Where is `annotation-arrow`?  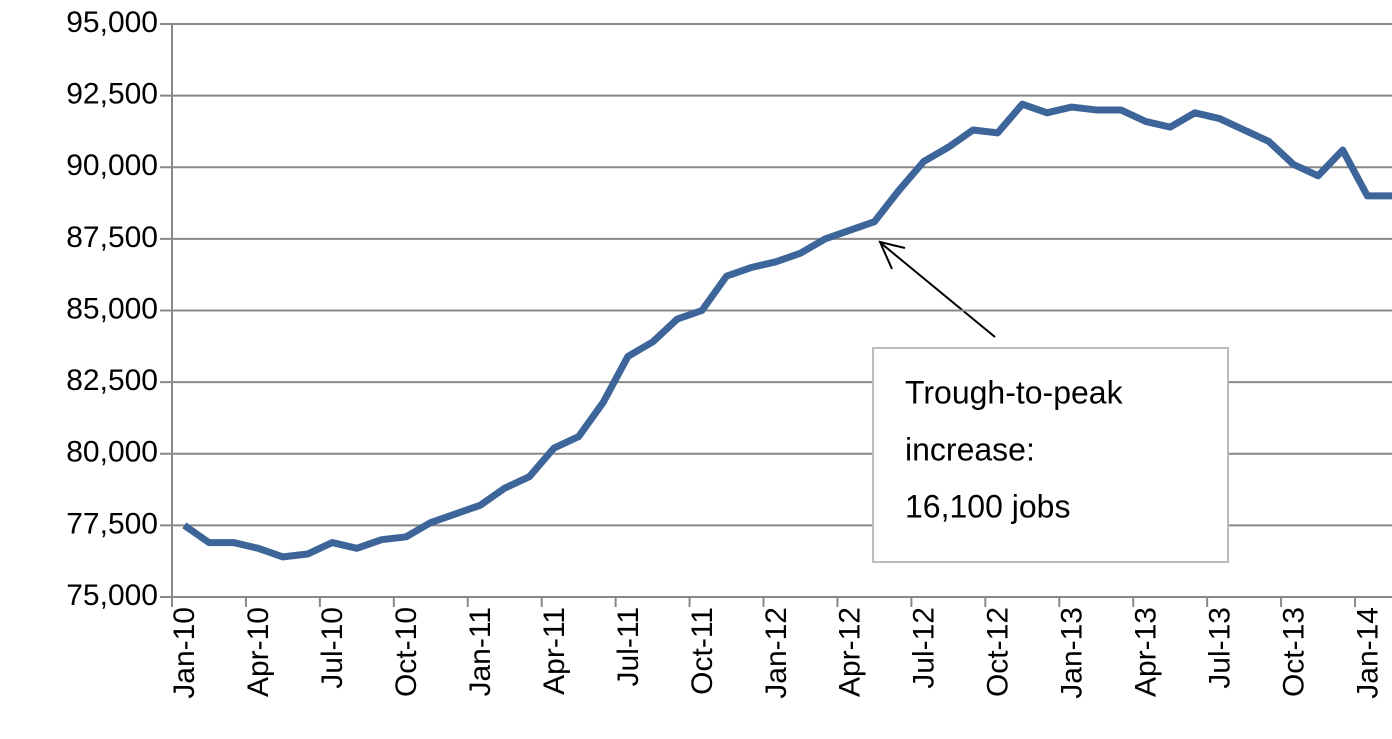
annotation-arrow is located at coordinates (938, 290).